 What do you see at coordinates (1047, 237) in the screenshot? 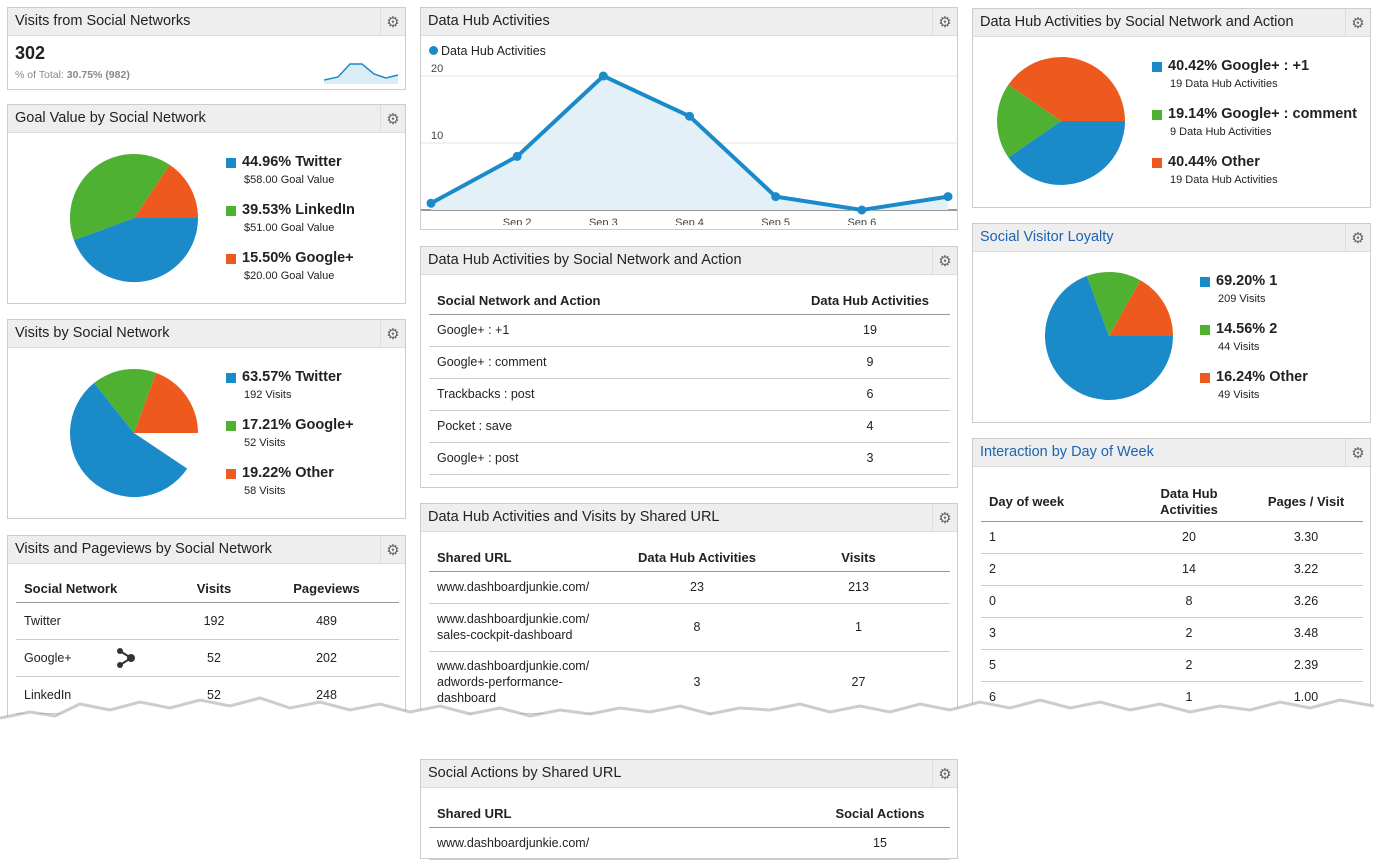
I see `widget-title: Social Visitor Loyalty` at bounding box center [1047, 237].